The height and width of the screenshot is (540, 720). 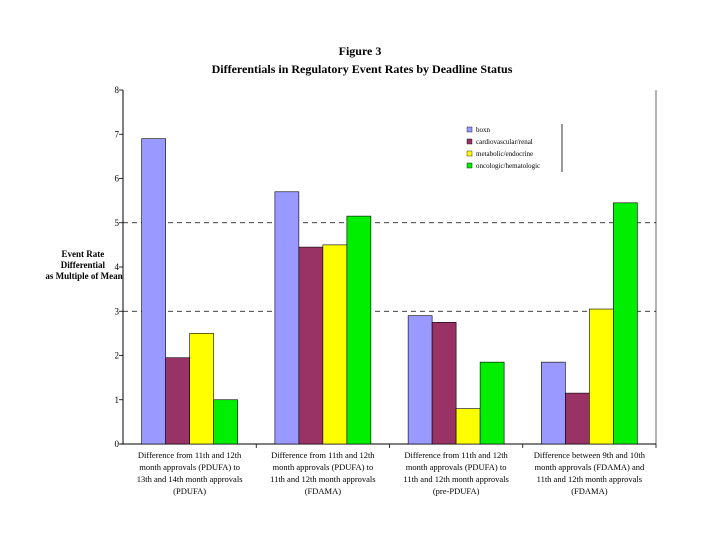 I want to click on y-axis-label-line-3: as Multiple of Mean, so click(x=83, y=276).